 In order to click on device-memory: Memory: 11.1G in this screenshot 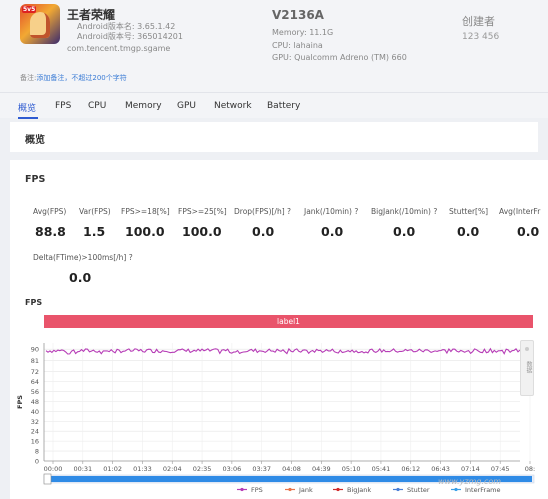, I will do `click(303, 32)`.